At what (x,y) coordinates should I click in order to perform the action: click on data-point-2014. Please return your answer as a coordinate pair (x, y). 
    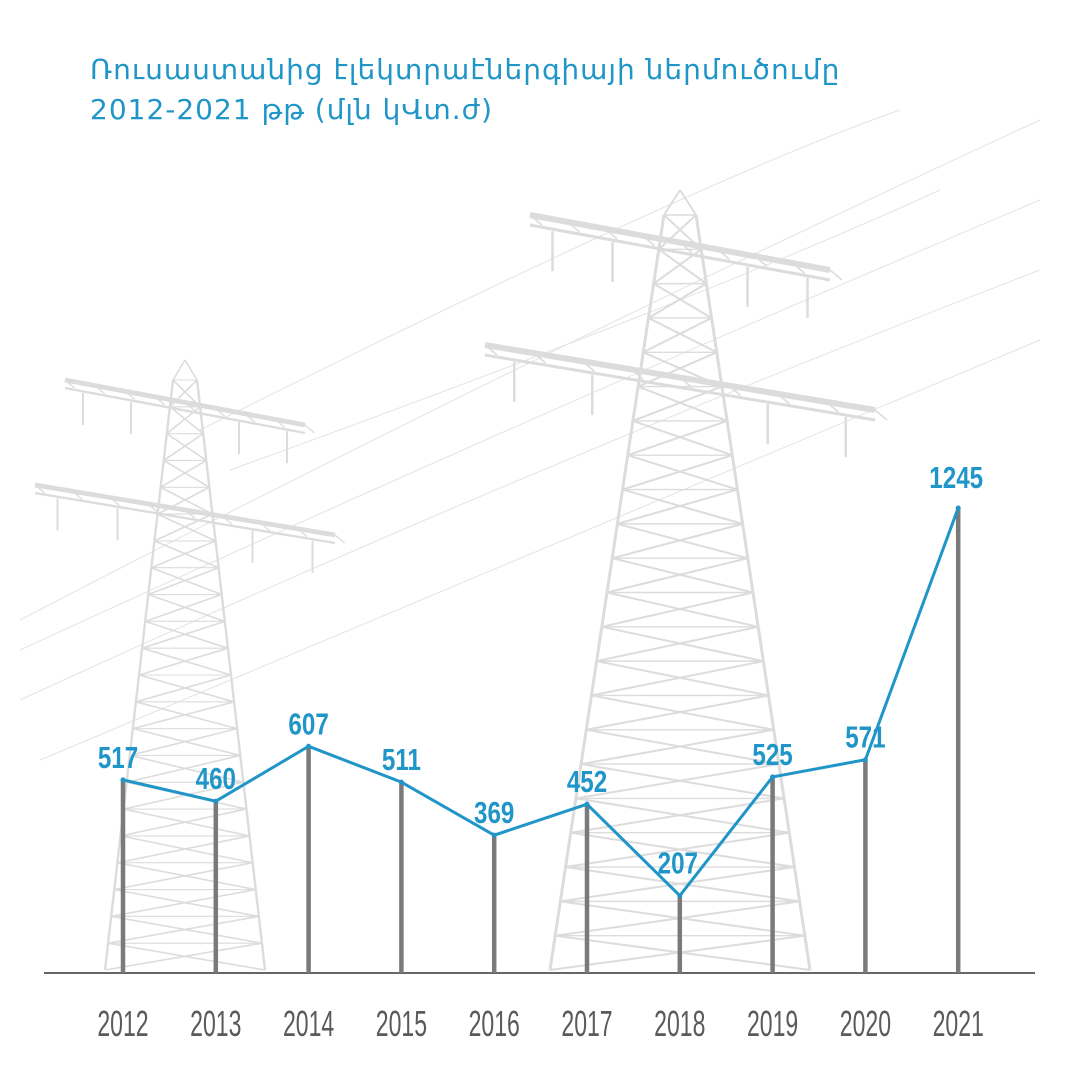
    Looking at the image, I should click on (309, 746).